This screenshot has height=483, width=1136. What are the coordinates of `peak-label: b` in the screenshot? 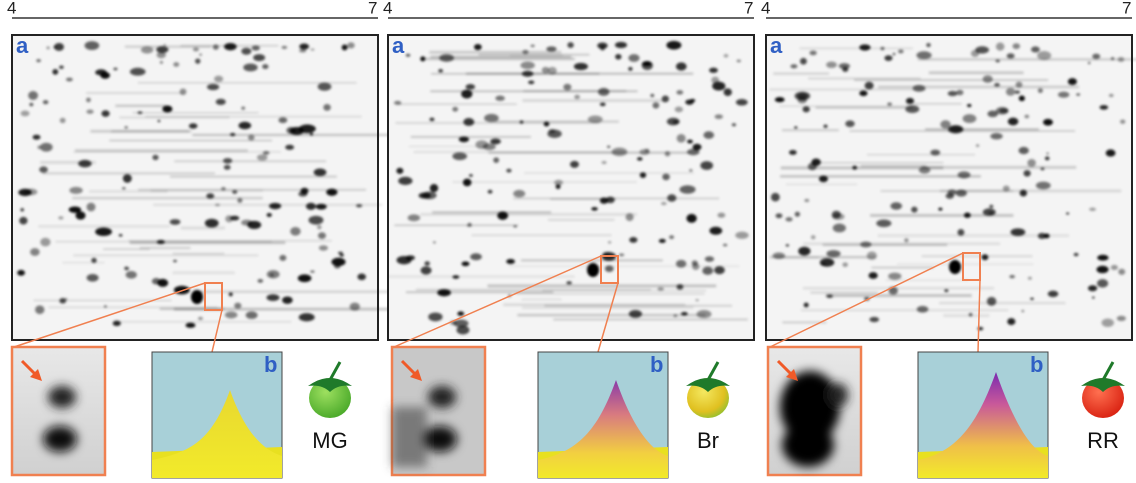 It's located at (1036, 364).